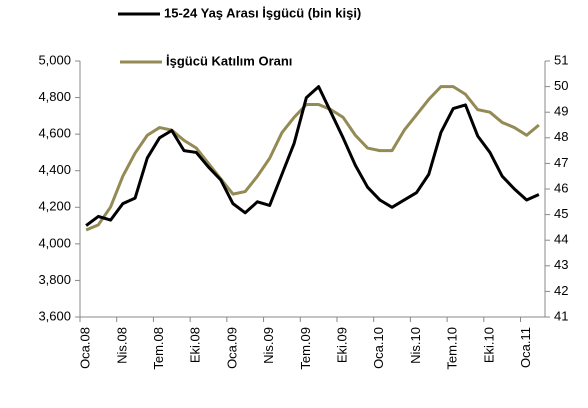 This screenshot has width=588, height=408. I want to click on y2-tick-label: 45, so click(561, 213).